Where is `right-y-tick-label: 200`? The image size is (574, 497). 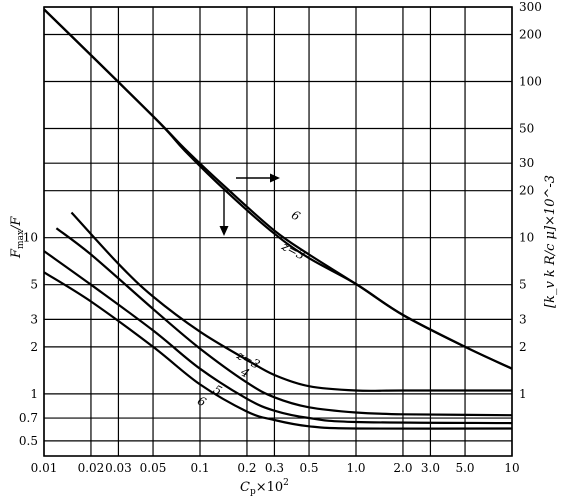 right-y-tick-label: 200 is located at coordinates (530, 35).